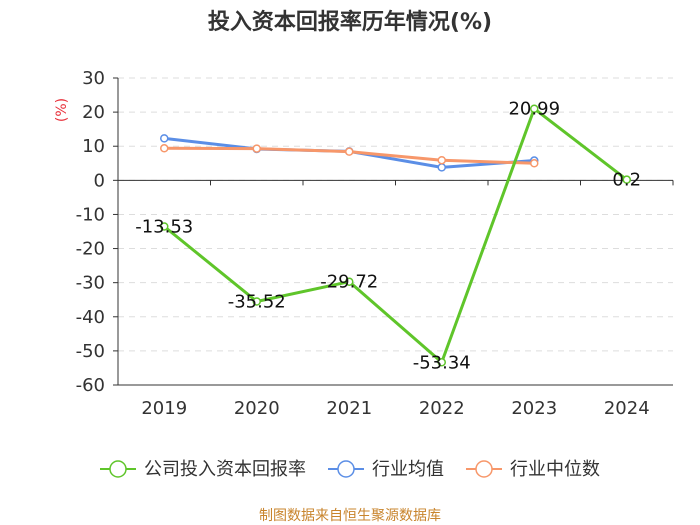  What do you see at coordinates (534, 408) in the screenshot?
I see `x-tick-label: 2023` at bounding box center [534, 408].